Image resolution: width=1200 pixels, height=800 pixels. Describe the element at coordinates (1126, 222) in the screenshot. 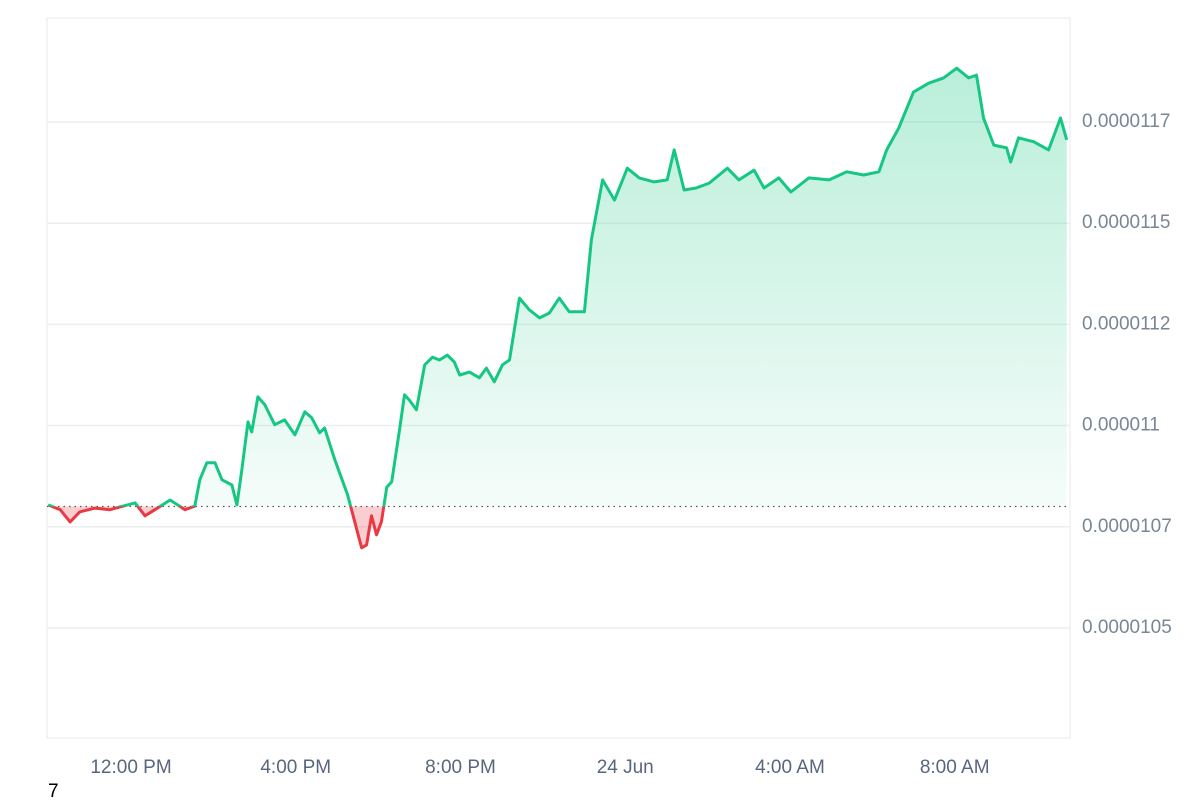

I see `y-tick-label: 0.0000115` at that location.